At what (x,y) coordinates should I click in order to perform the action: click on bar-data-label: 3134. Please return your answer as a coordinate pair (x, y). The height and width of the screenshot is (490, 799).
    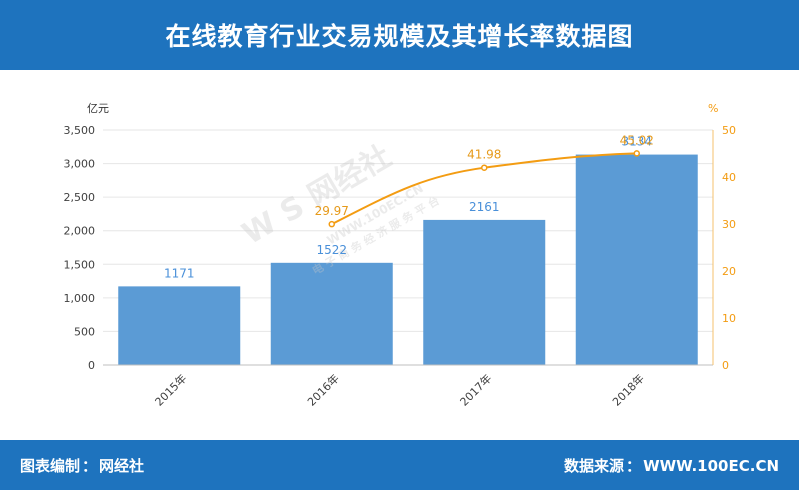
    Looking at the image, I should click on (636, 142).